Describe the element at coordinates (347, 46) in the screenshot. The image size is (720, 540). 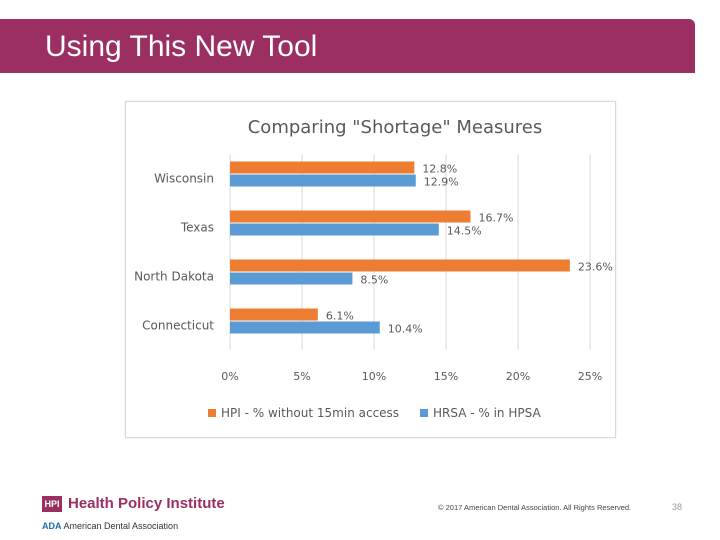
I see `title-bar` at that location.